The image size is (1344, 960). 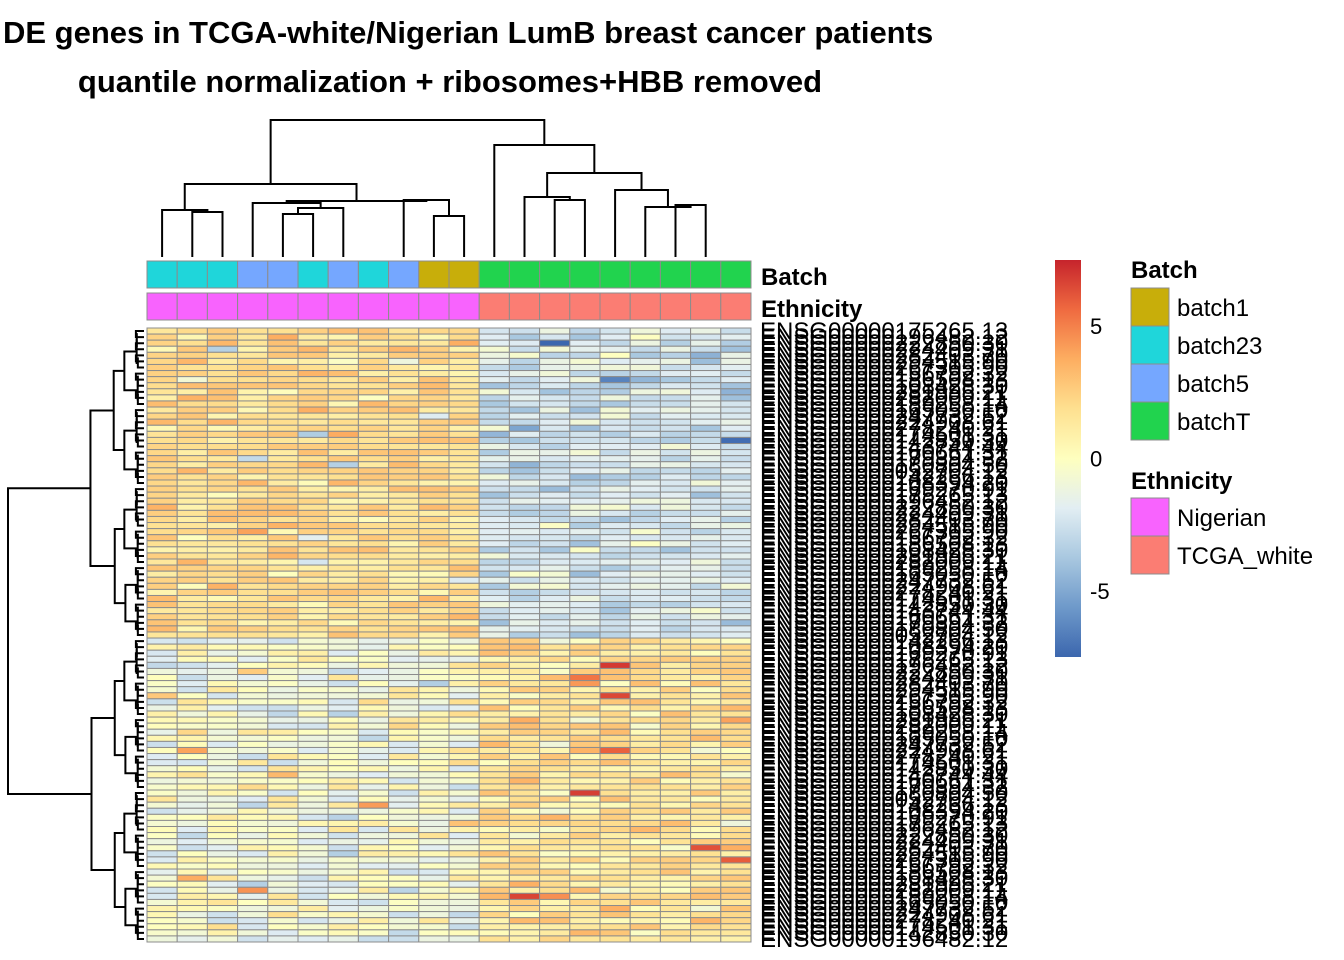 I want to click on row-dendrogram, so click(x=75, y=635).